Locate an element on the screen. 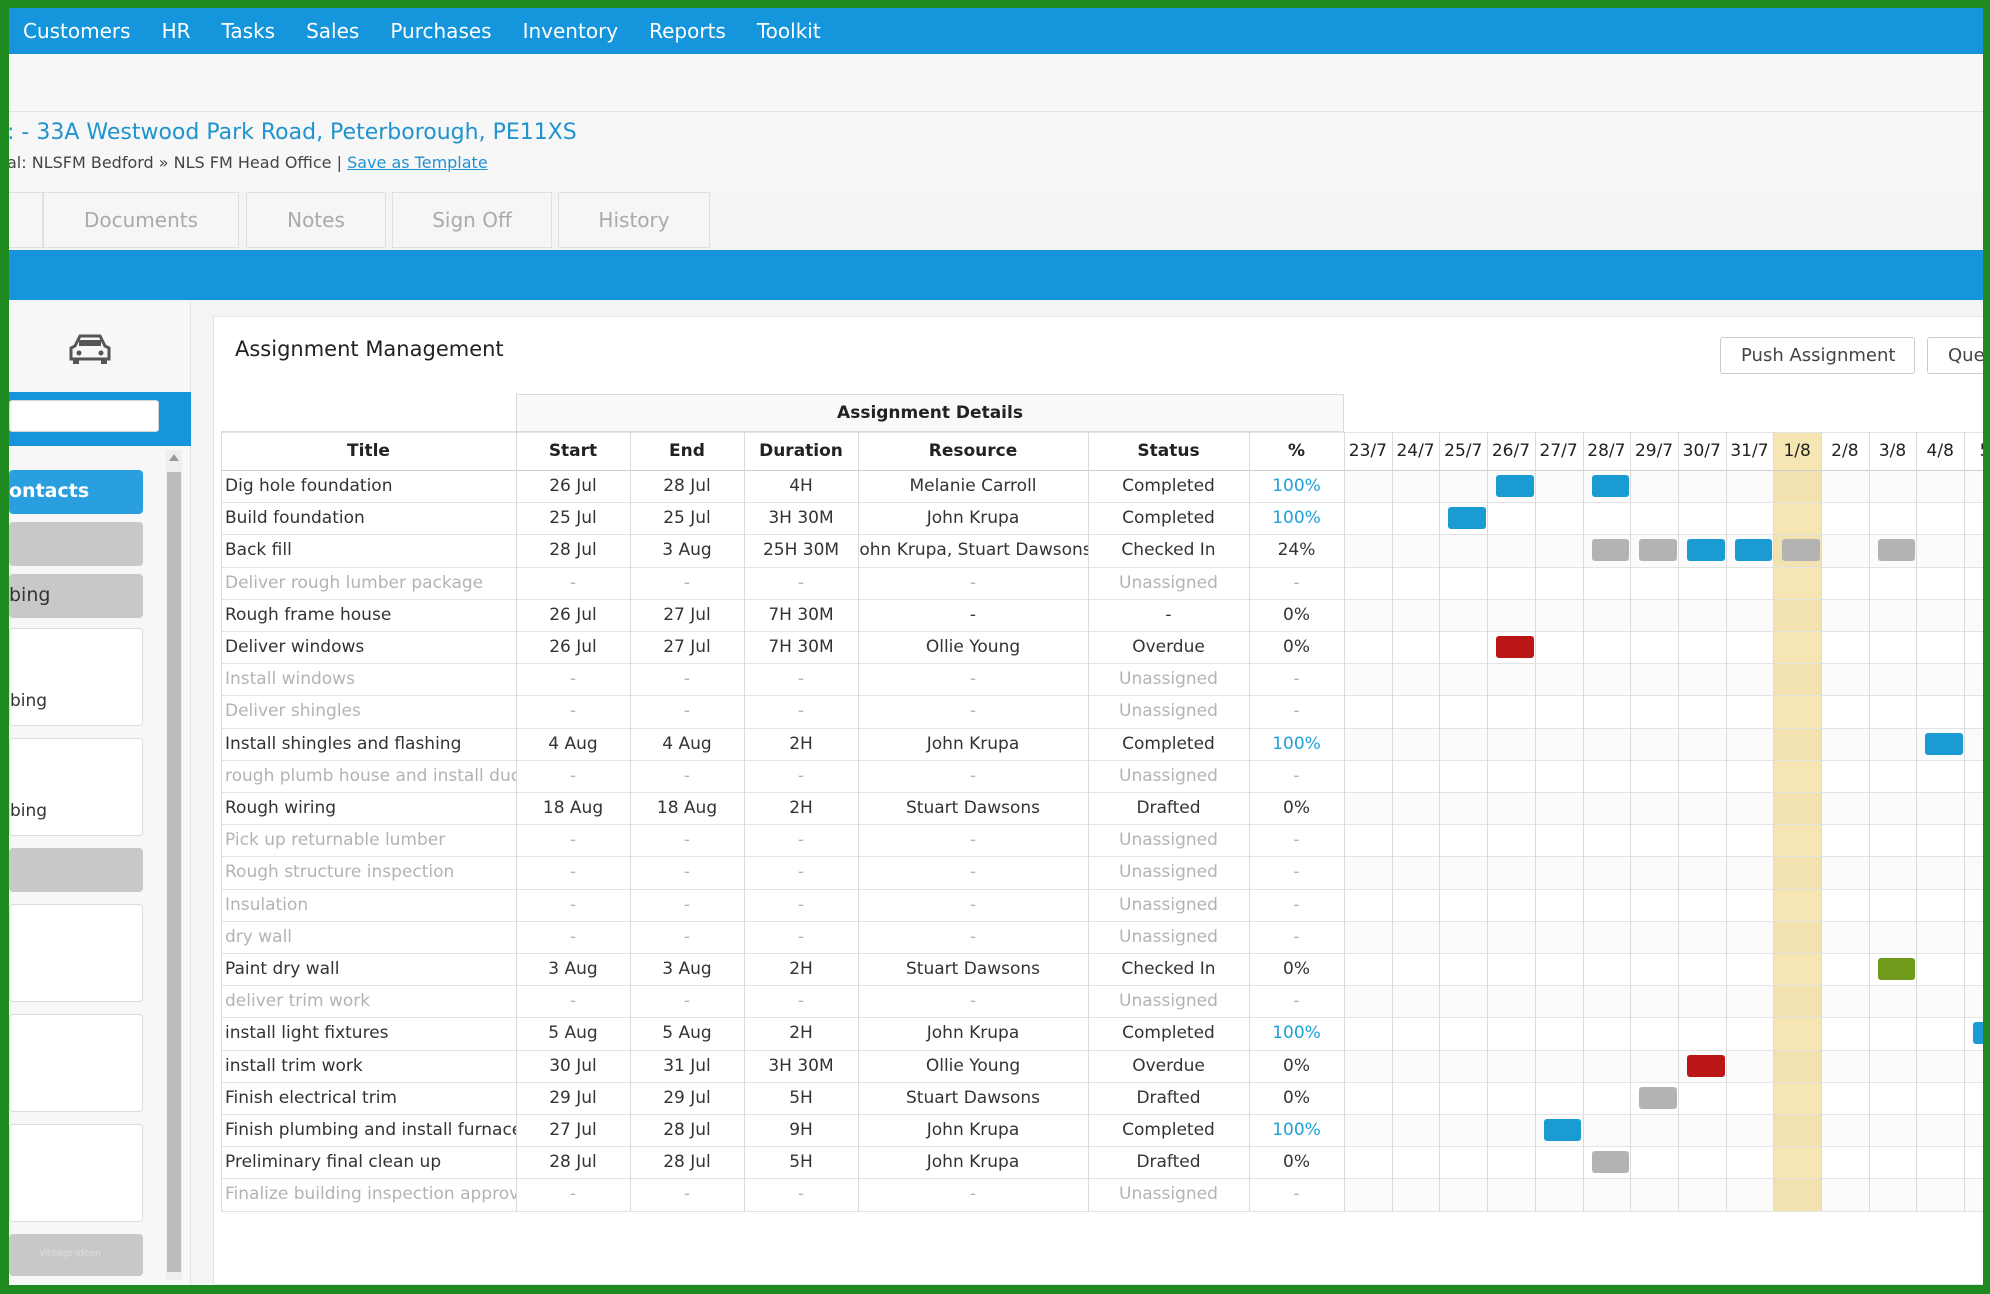 Image resolution: width=1990 pixels, height=1294 pixels. table-cell-title: Finish electrical trim is located at coordinates (311, 1097).